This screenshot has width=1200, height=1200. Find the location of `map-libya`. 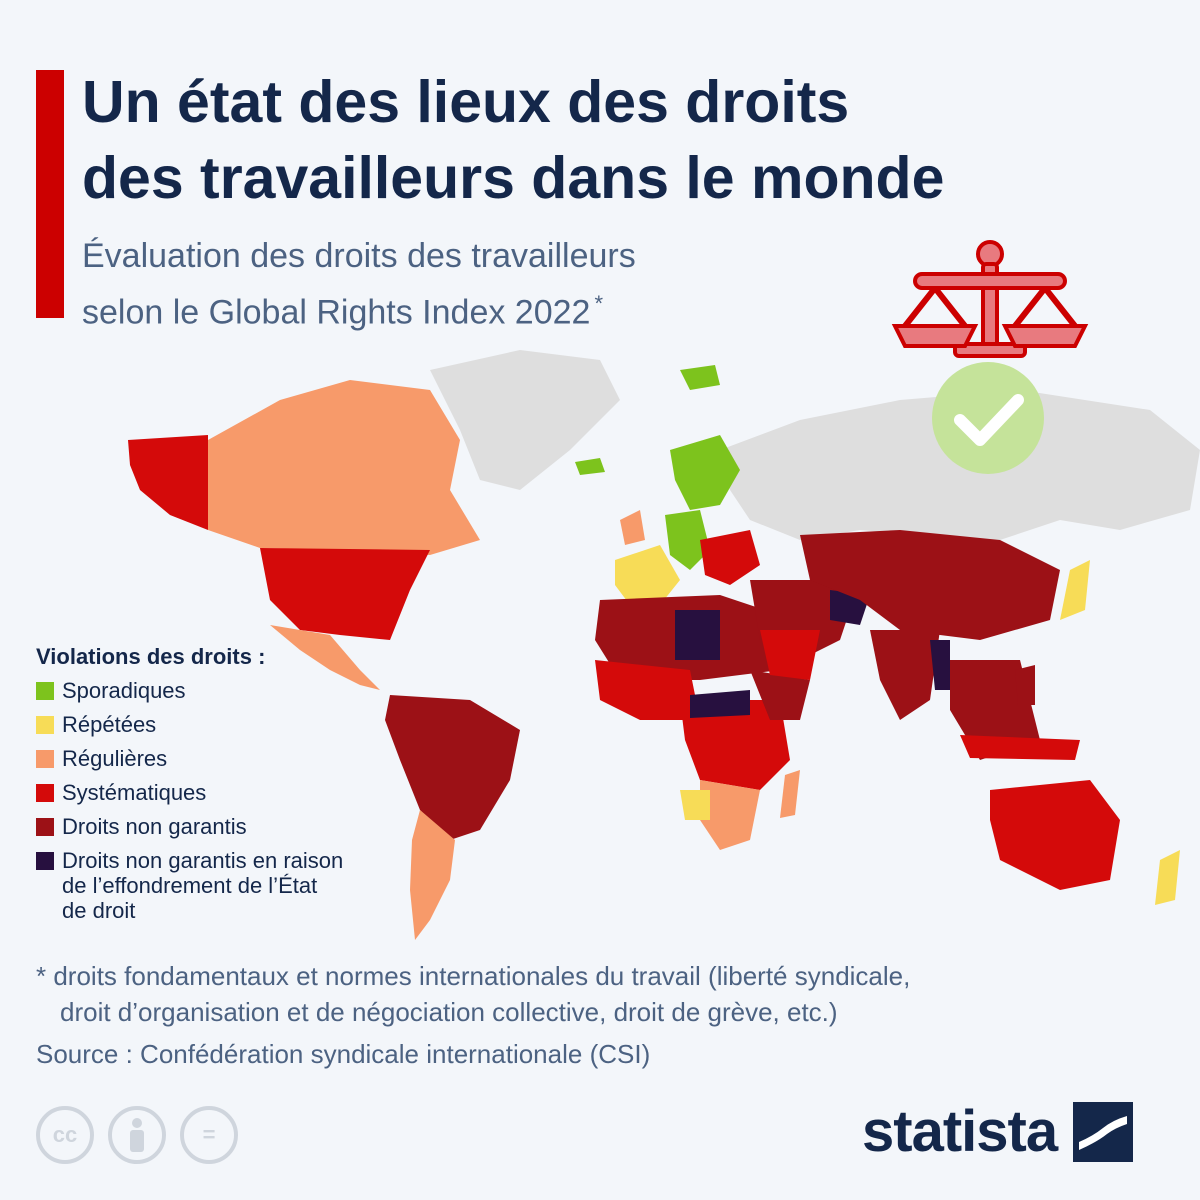

map-libya is located at coordinates (697, 635).